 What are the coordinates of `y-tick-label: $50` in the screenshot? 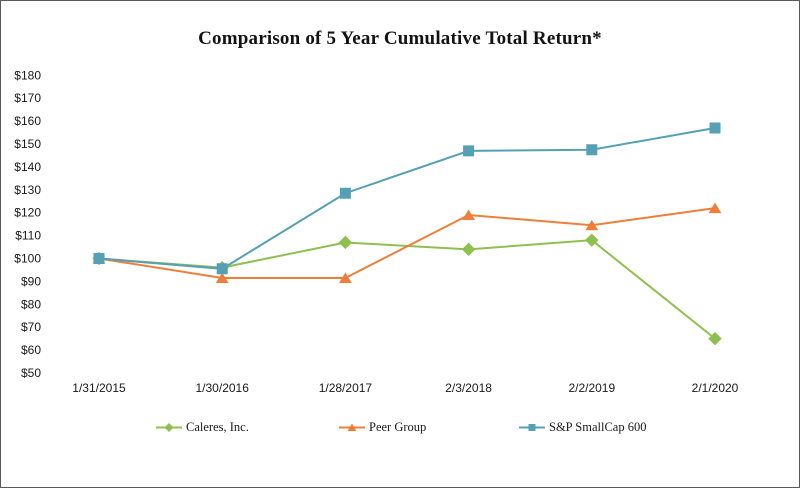 It's located at (31, 373).